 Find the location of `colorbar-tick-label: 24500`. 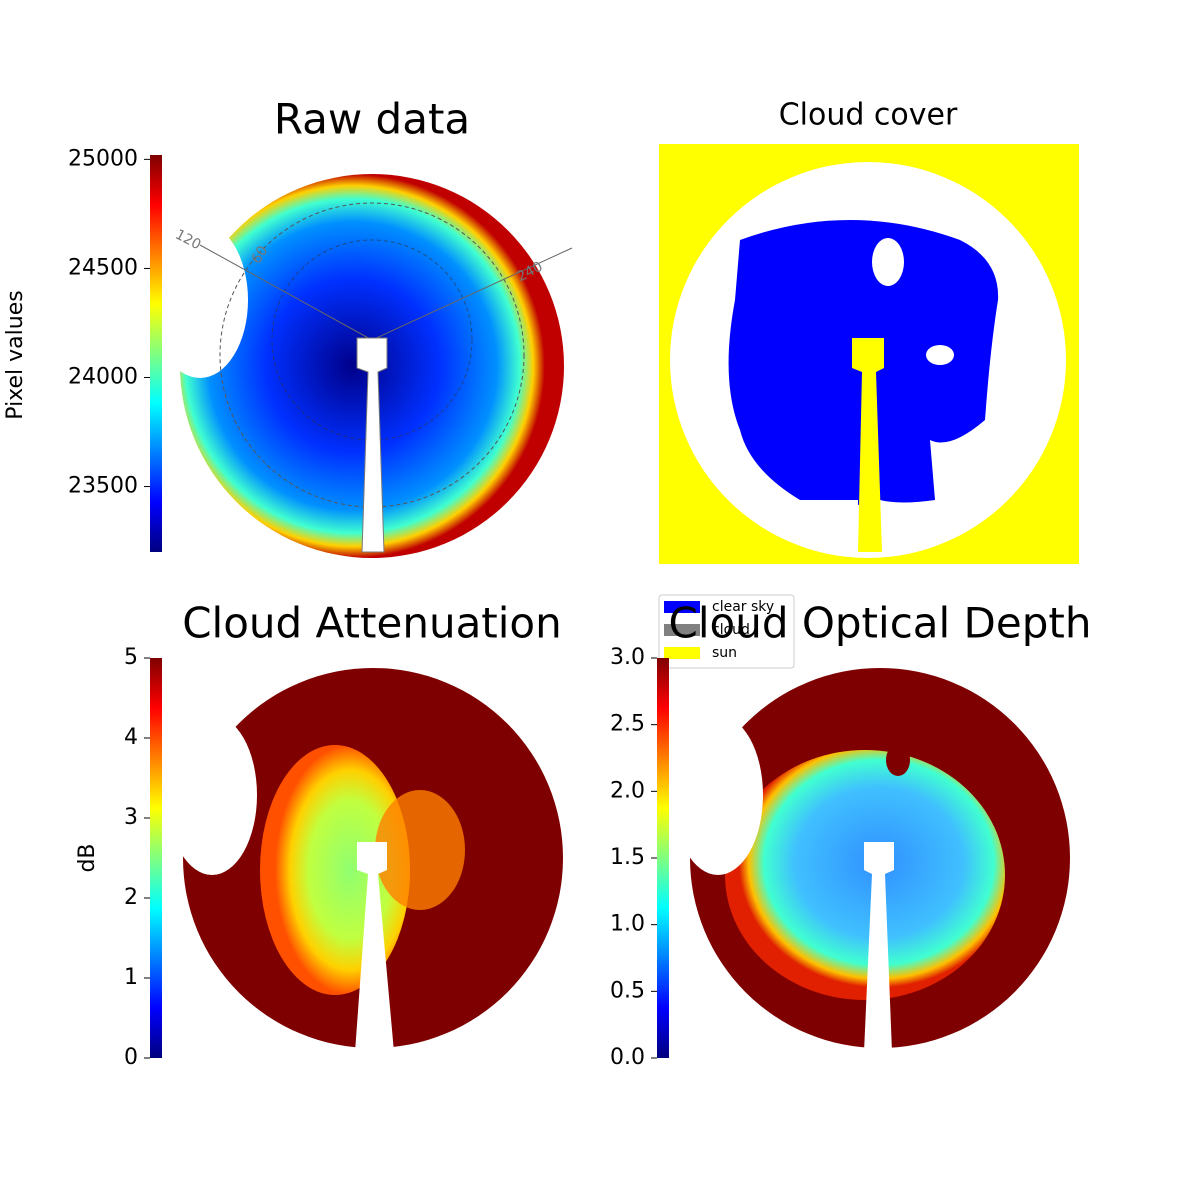

colorbar-tick-label: 24500 is located at coordinates (103, 267).